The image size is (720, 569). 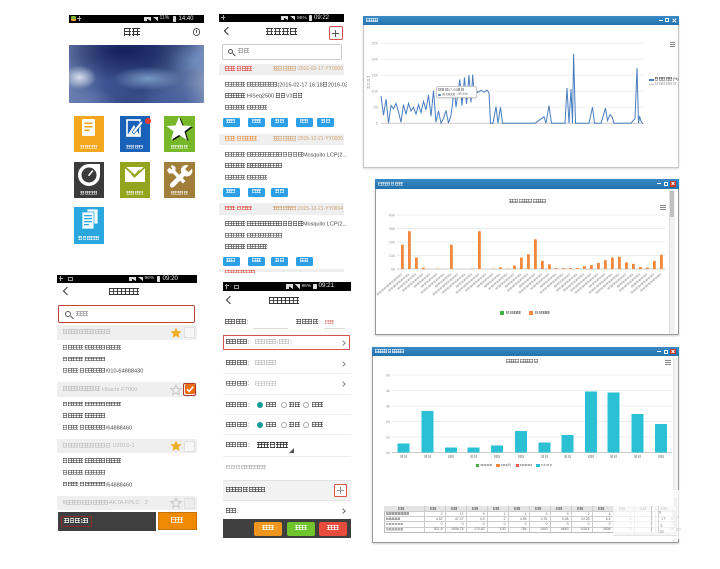 What do you see at coordinates (377, 123) in the screenshot?
I see `svg-text: 0` at bounding box center [377, 123].